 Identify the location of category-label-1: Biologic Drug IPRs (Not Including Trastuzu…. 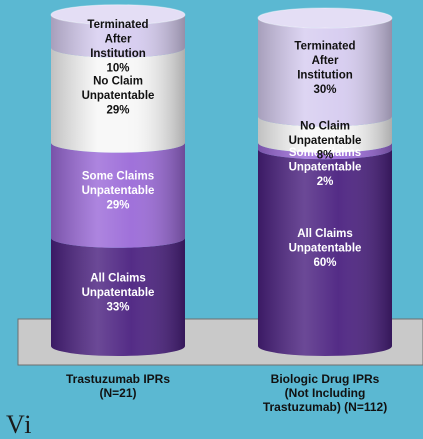
(325, 393).